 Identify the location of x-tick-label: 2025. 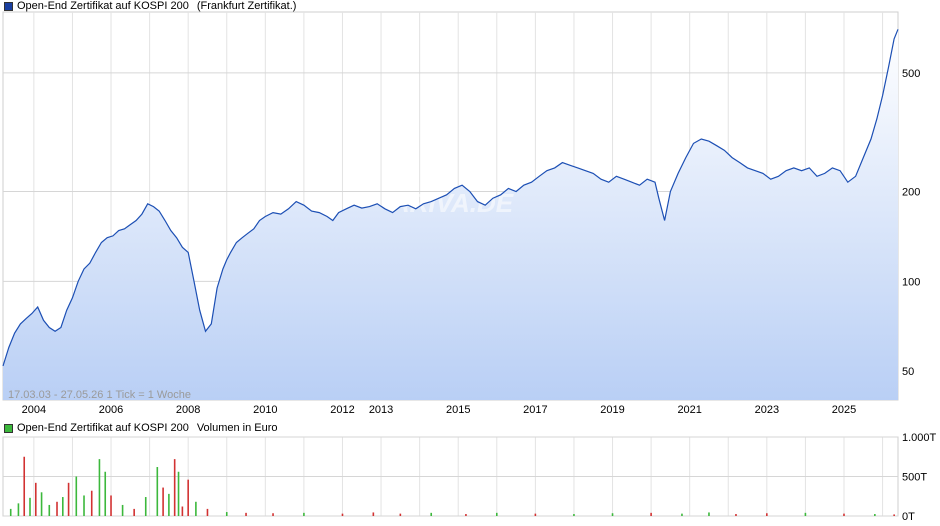
(844, 410).